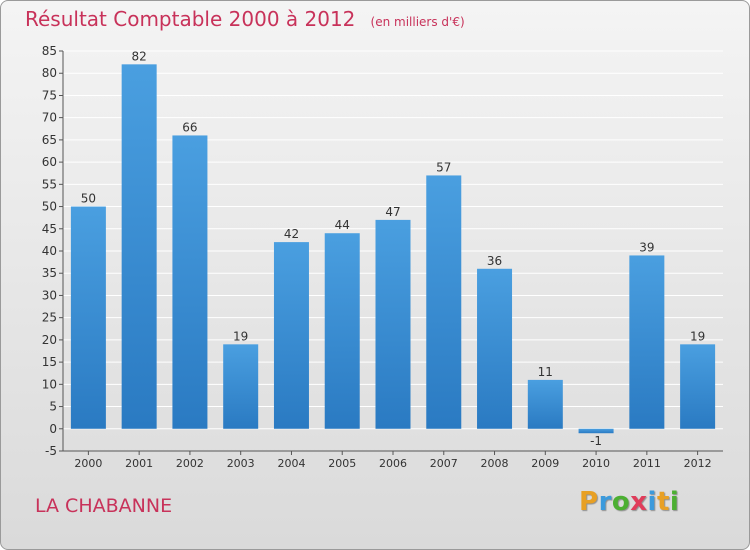  What do you see at coordinates (49, 318) in the screenshot?
I see `y-tick-label: 25` at bounding box center [49, 318].